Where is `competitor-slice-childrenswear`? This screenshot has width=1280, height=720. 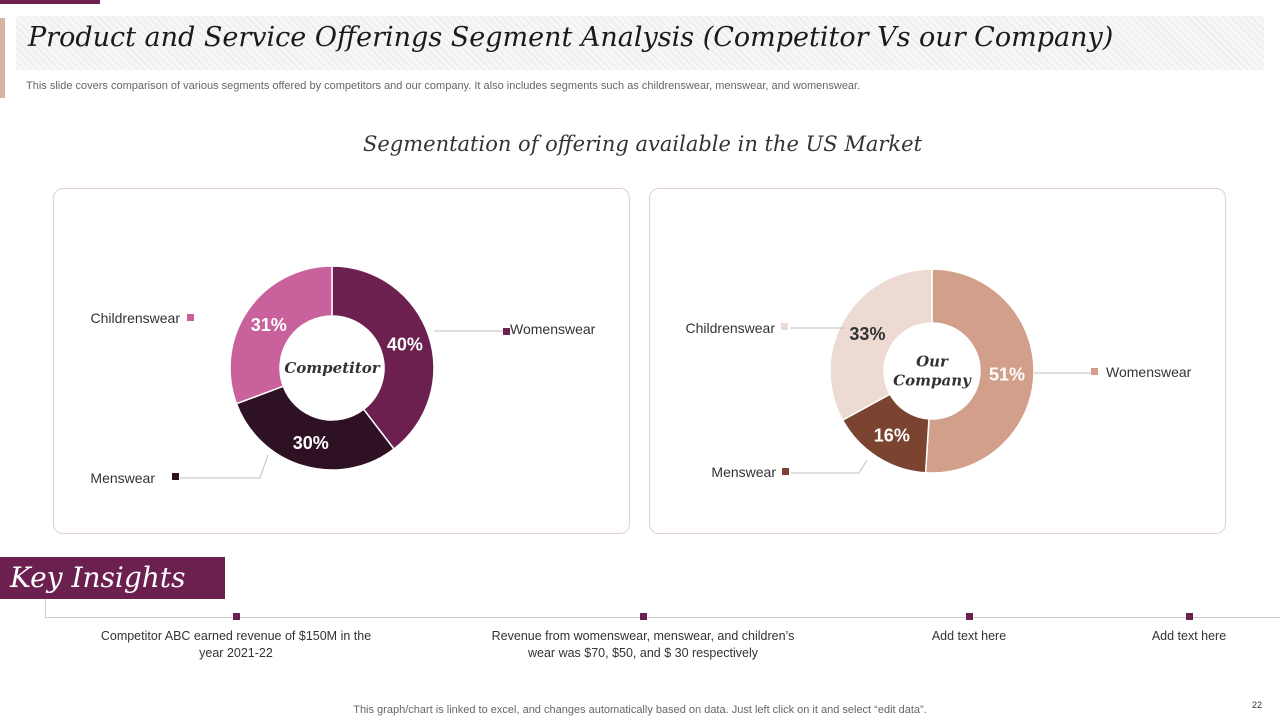 competitor-slice-childrenswear is located at coordinates (281, 335).